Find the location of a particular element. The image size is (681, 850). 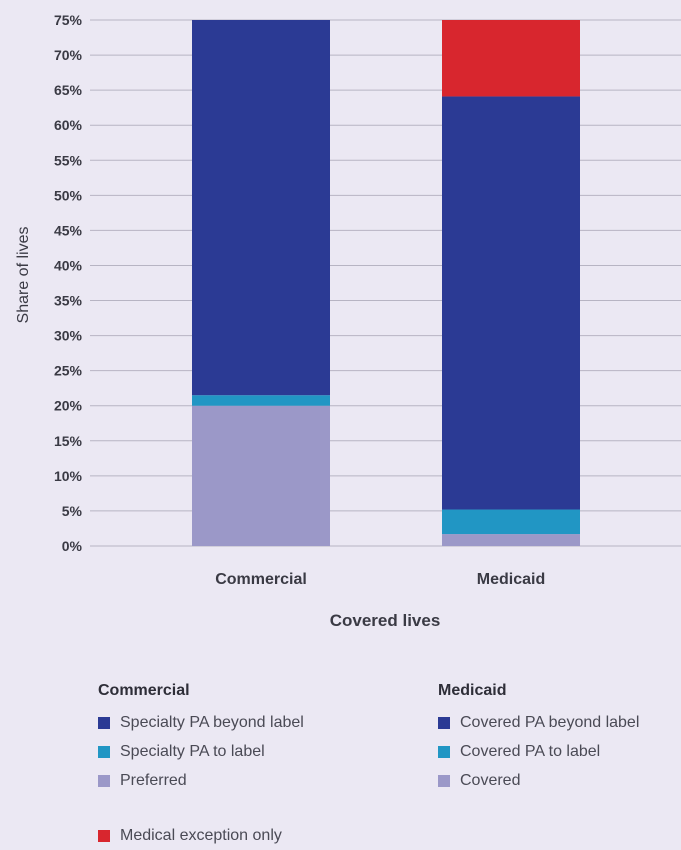

bar-segment-commercial-specialty-pa-to-label is located at coordinates (261, 400).